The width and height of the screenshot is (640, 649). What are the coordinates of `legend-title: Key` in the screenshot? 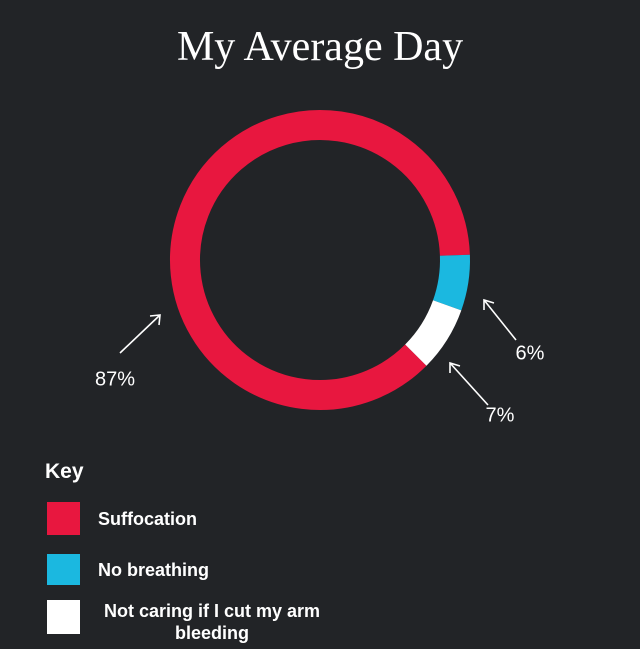 It's located at (64, 471).